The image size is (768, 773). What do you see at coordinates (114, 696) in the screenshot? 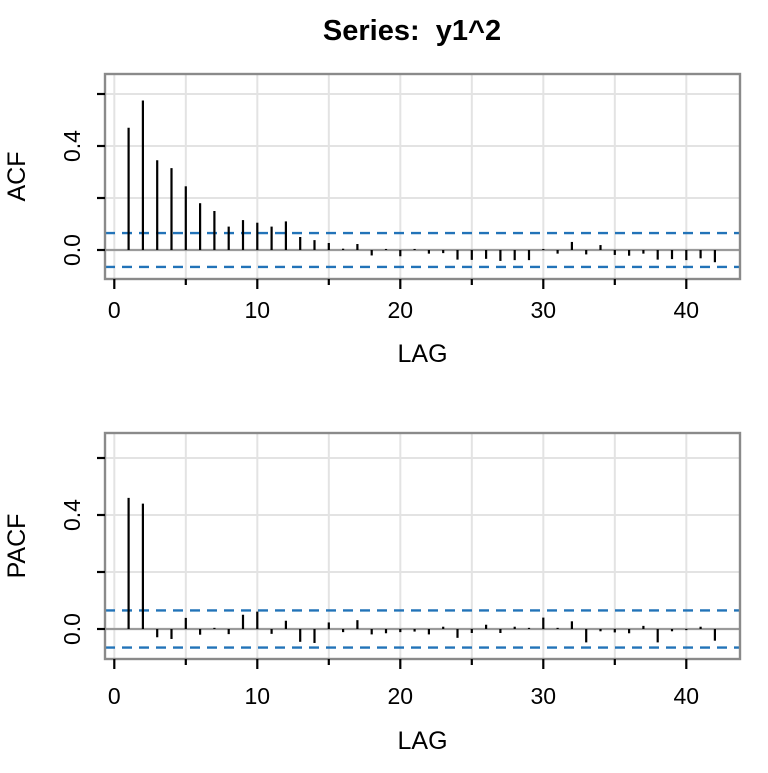
I see `pacf-xtick-label: 0` at bounding box center [114, 696].